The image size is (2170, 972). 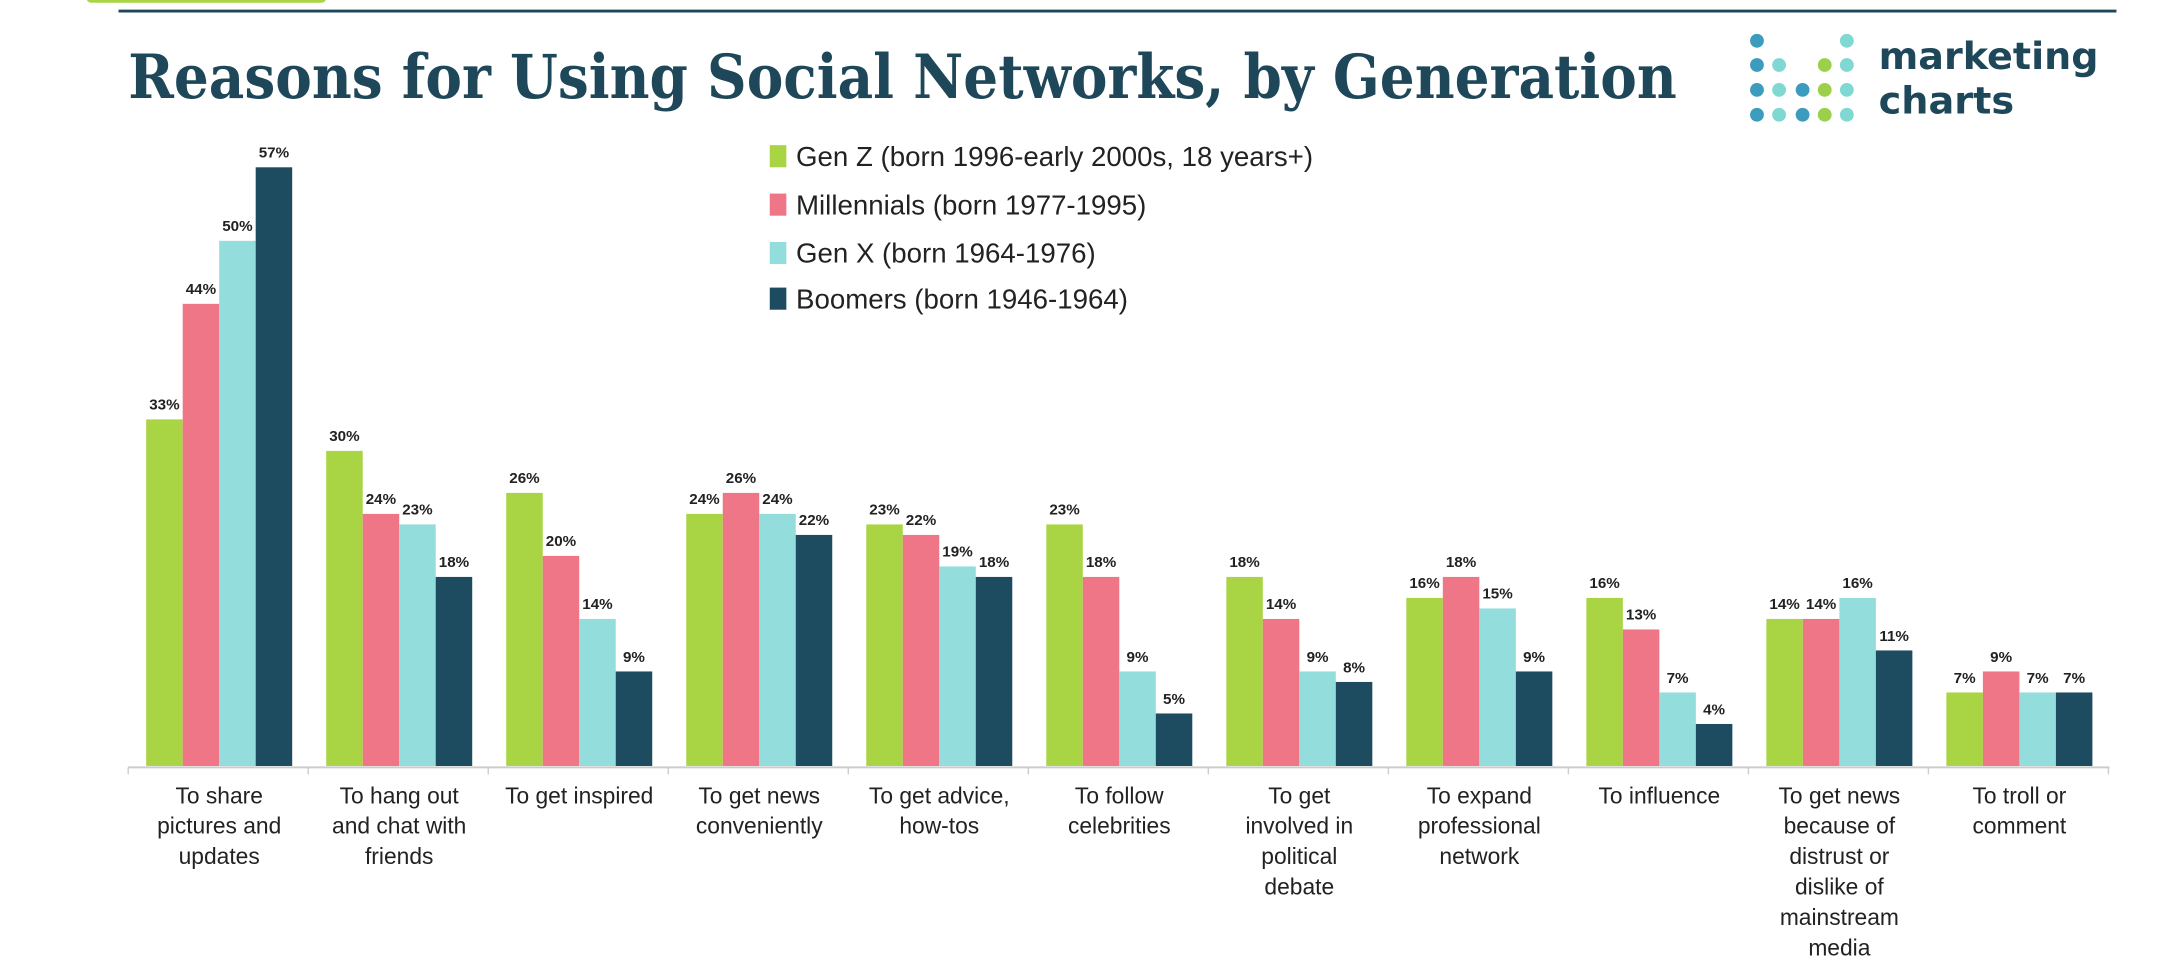 What do you see at coordinates (1946, 100) in the screenshot?
I see `logo-text-line2: charts` at bounding box center [1946, 100].